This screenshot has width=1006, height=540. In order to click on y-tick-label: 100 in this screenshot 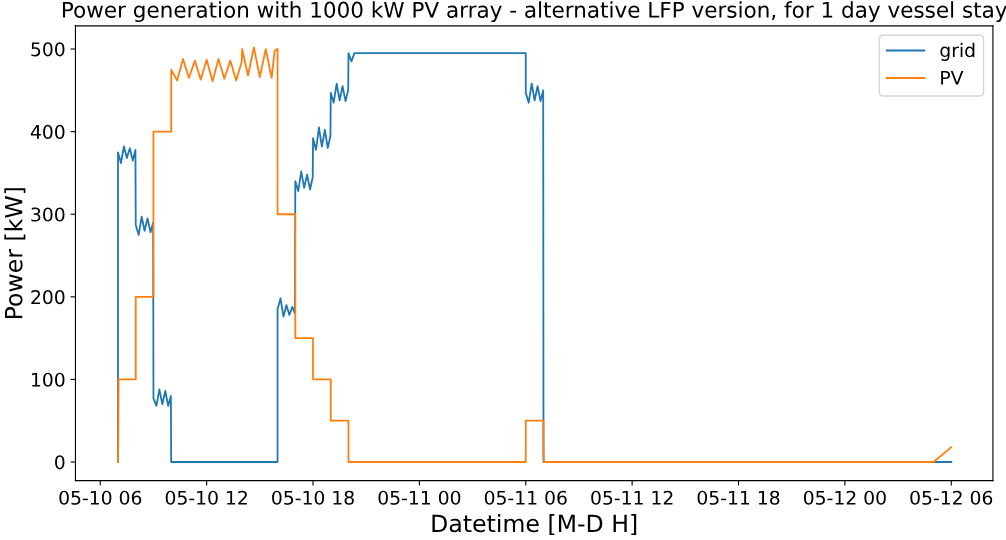, I will do `click(48, 379)`.